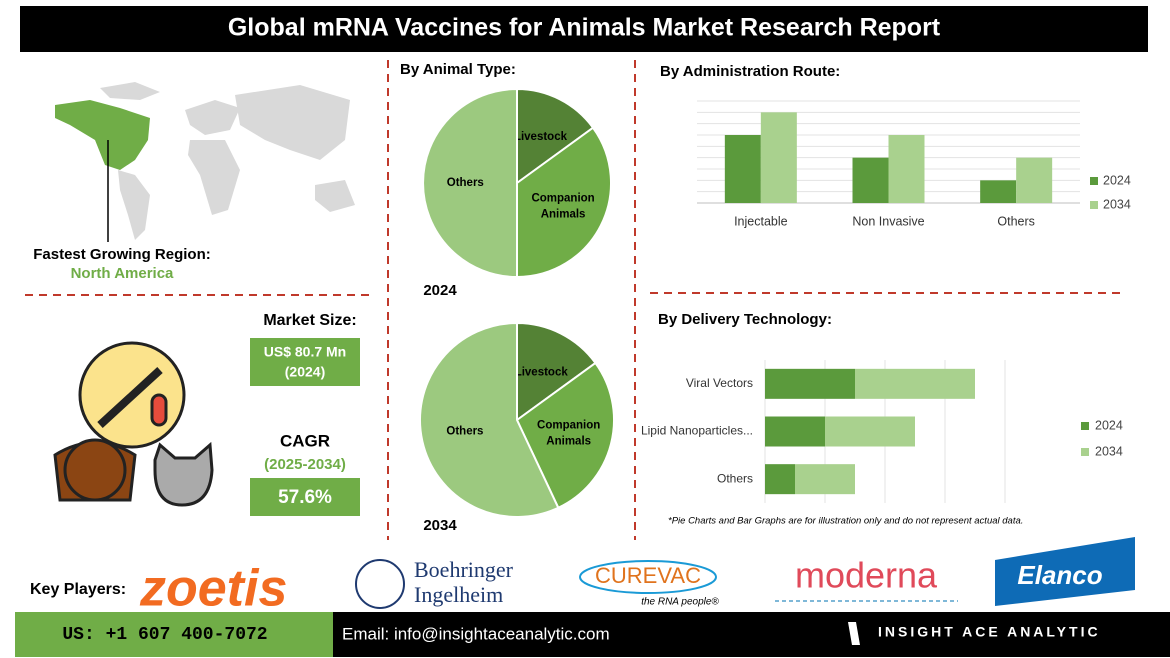 This screenshot has width=1170, height=658. What do you see at coordinates (305, 352) in the screenshot?
I see `market-size-value: US$ 80.7 Mn` at bounding box center [305, 352].